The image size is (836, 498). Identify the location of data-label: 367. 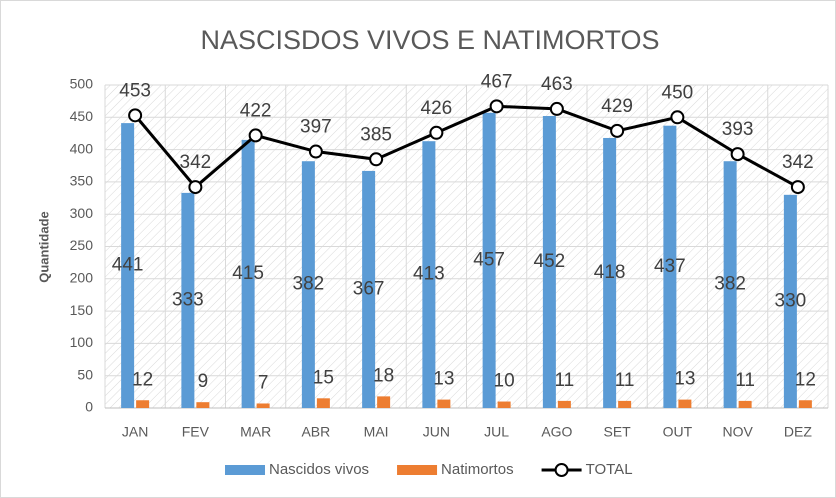
(369, 288).